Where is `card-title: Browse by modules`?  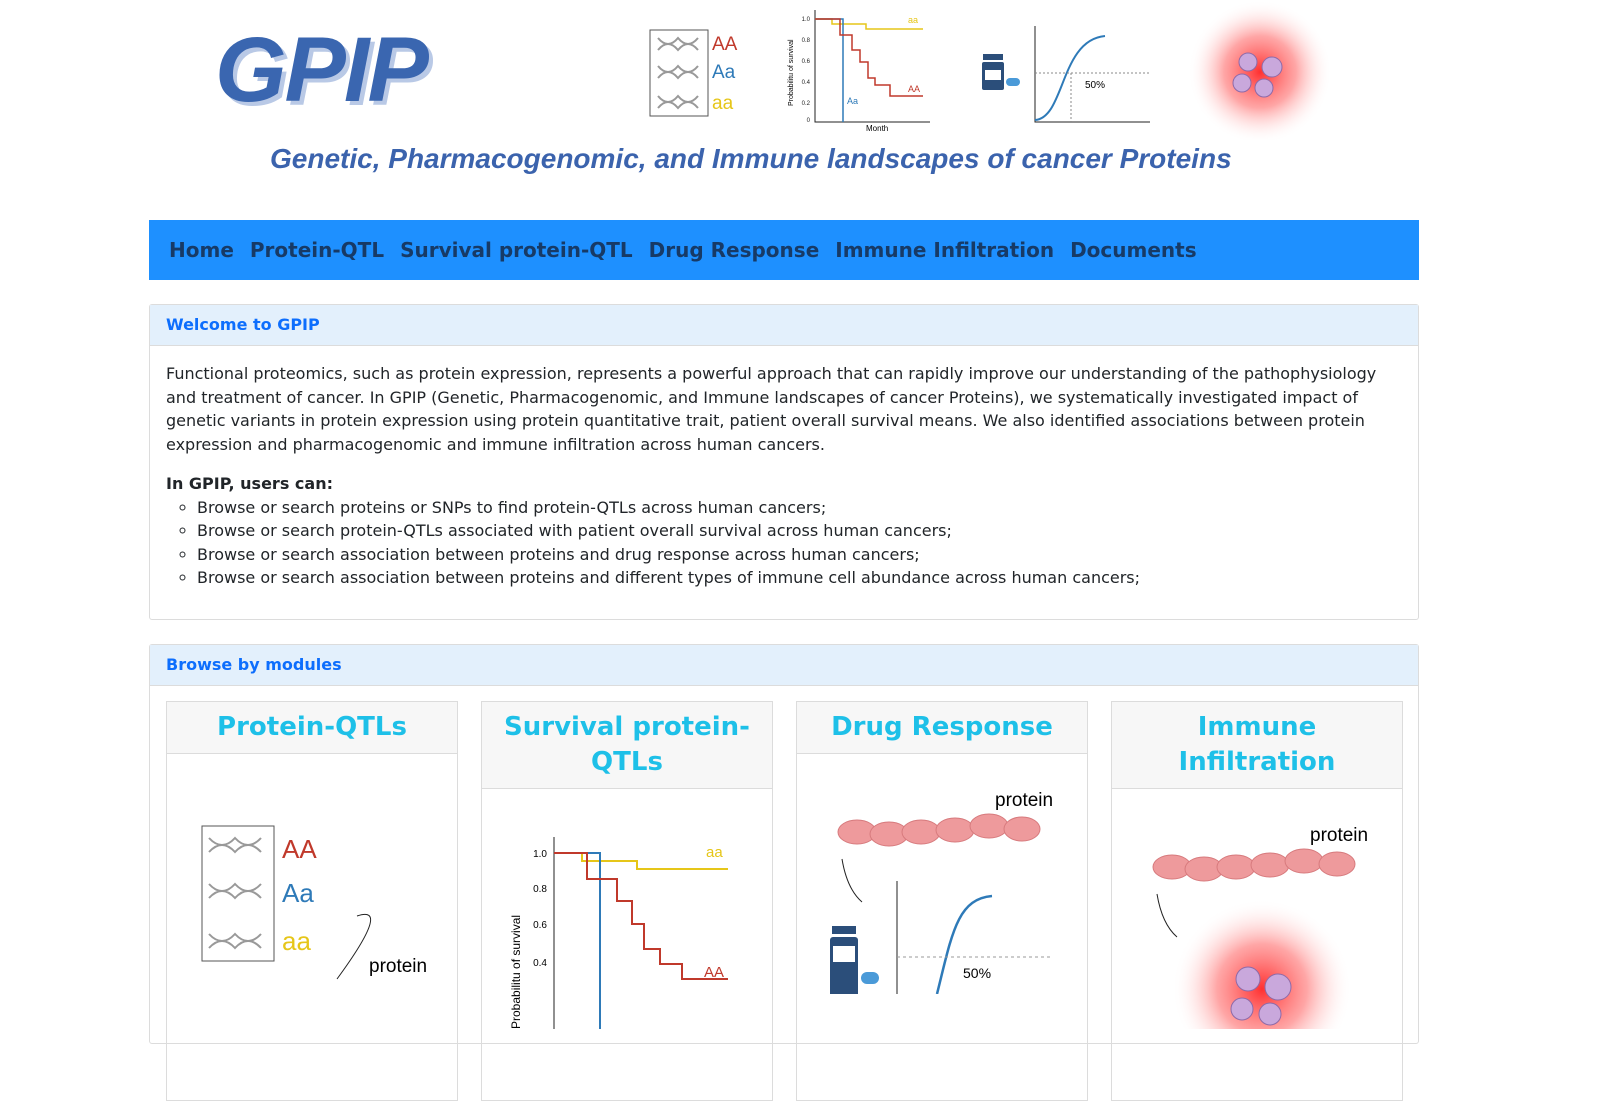
card-title: Browse by modules is located at coordinates (784, 665).